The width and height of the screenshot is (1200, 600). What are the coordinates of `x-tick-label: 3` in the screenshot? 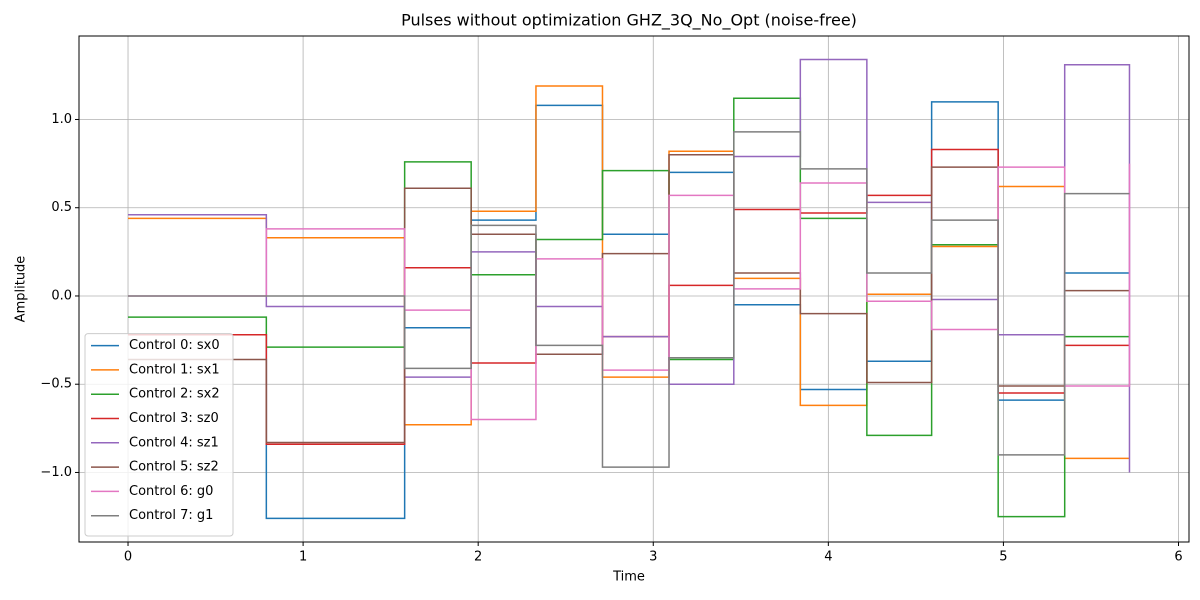 It's located at (653, 557).